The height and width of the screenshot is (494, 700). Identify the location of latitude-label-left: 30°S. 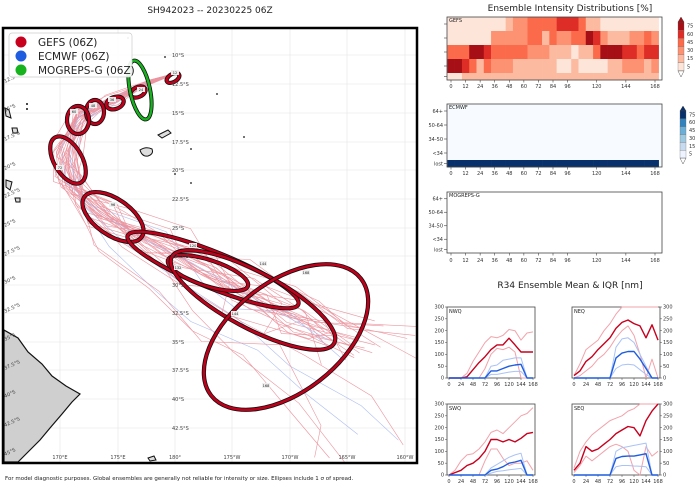
(9, 280).